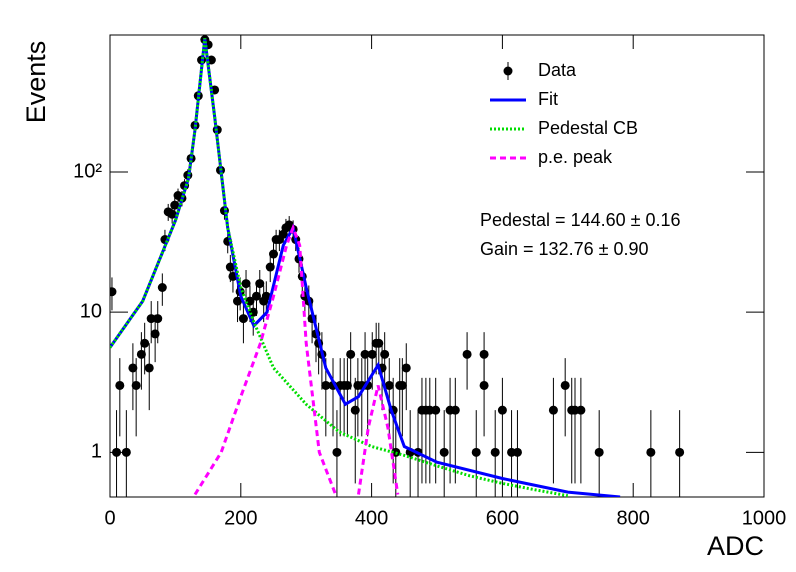  Describe the element at coordinates (735, 546) in the screenshot. I see `x-axis-title: ADC` at that location.